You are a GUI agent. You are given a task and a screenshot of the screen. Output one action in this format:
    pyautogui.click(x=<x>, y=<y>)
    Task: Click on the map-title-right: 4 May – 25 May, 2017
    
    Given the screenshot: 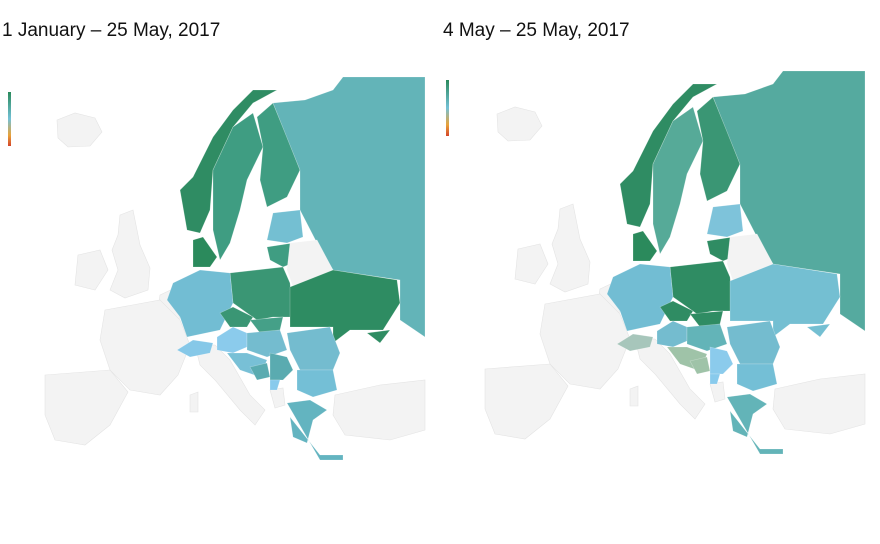 What is the action you would take?
    pyautogui.click(x=536, y=30)
    